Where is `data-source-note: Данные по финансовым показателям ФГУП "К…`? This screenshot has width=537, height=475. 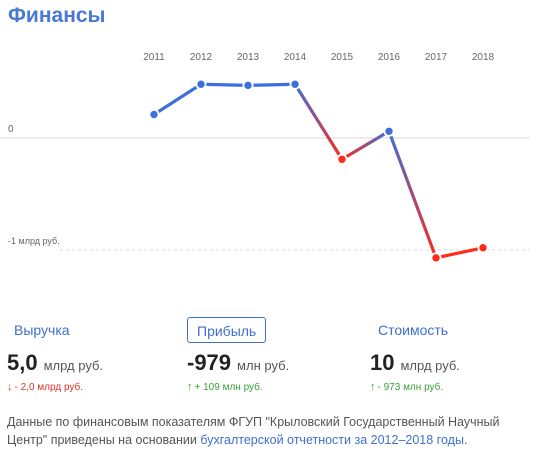 data-source-note: Данные по финансовым показателям ФГУП "К… is located at coordinates (269, 431).